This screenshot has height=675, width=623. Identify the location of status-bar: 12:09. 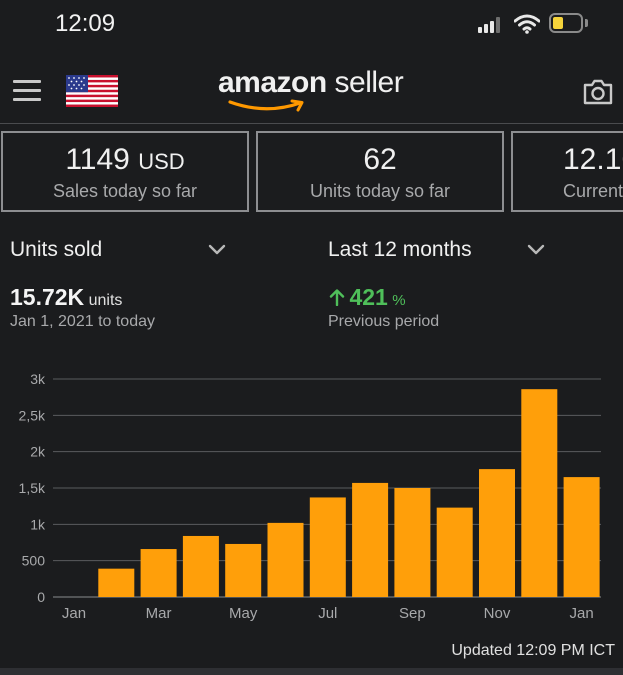
(311, 25).